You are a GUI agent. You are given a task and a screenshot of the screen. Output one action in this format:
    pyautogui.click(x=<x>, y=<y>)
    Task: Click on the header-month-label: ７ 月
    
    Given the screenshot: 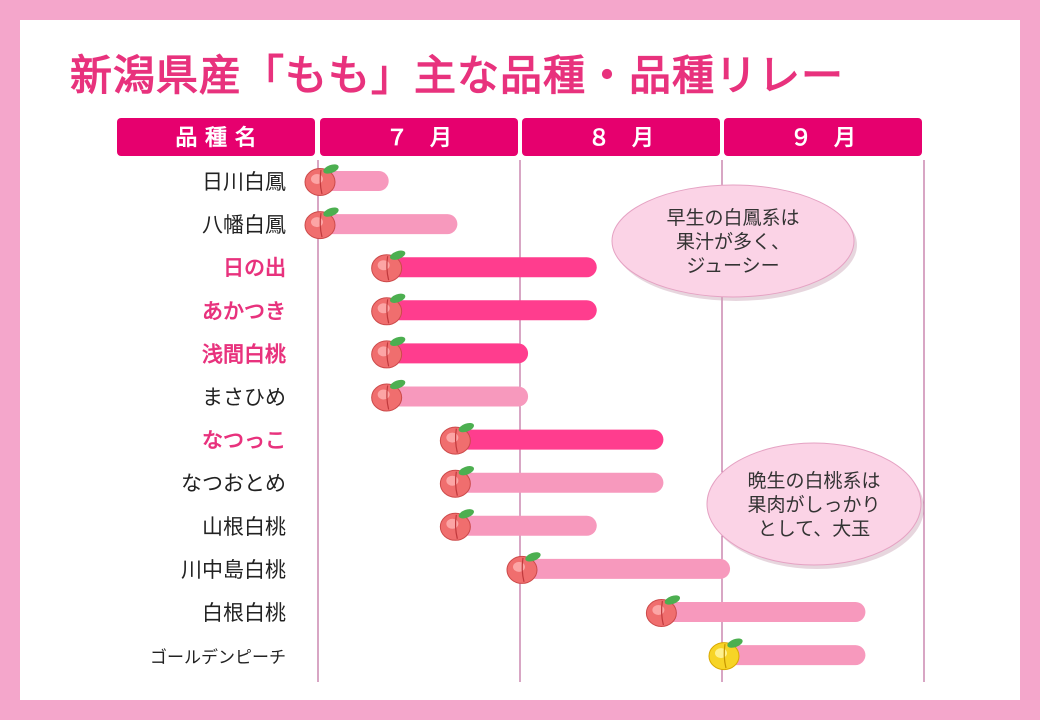 What is the action you would take?
    pyautogui.click(x=419, y=138)
    